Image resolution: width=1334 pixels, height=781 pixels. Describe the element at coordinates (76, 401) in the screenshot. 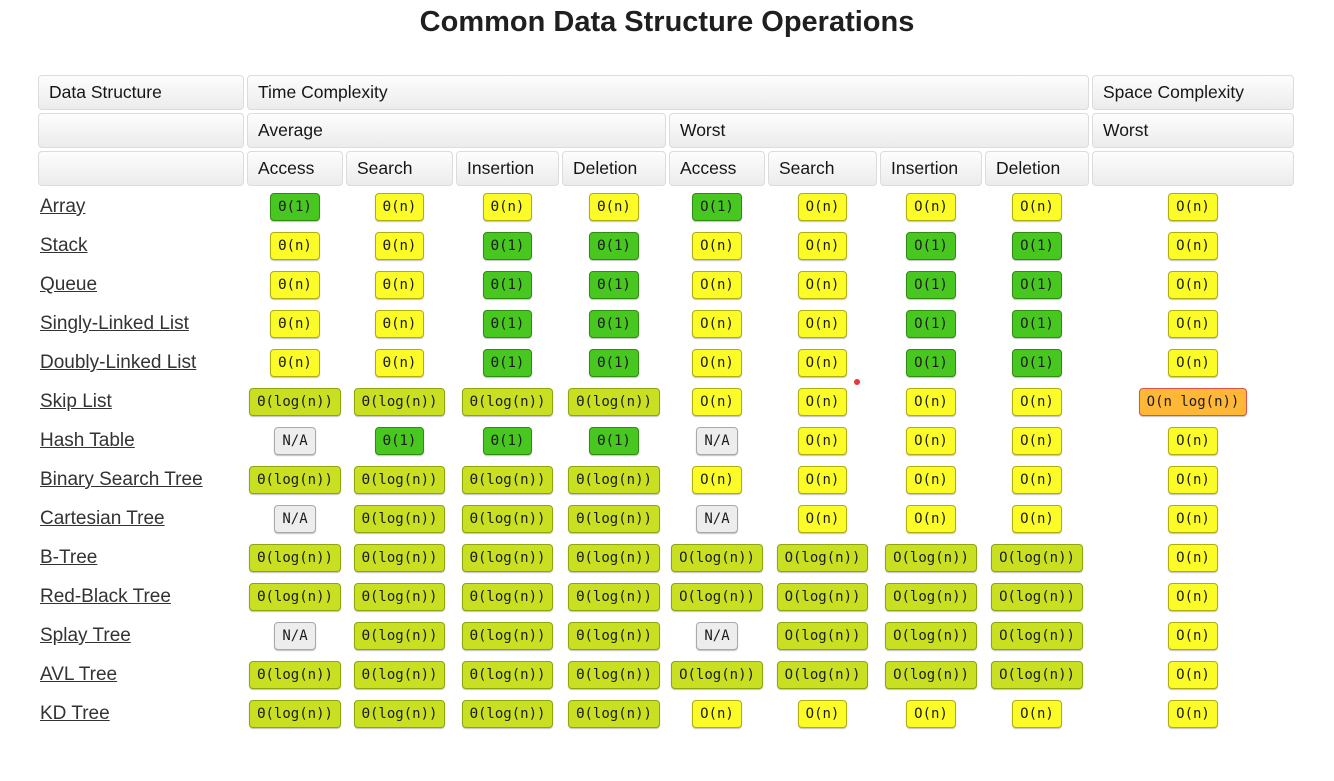

I see `row-link-skip-list: Skip List` at that location.